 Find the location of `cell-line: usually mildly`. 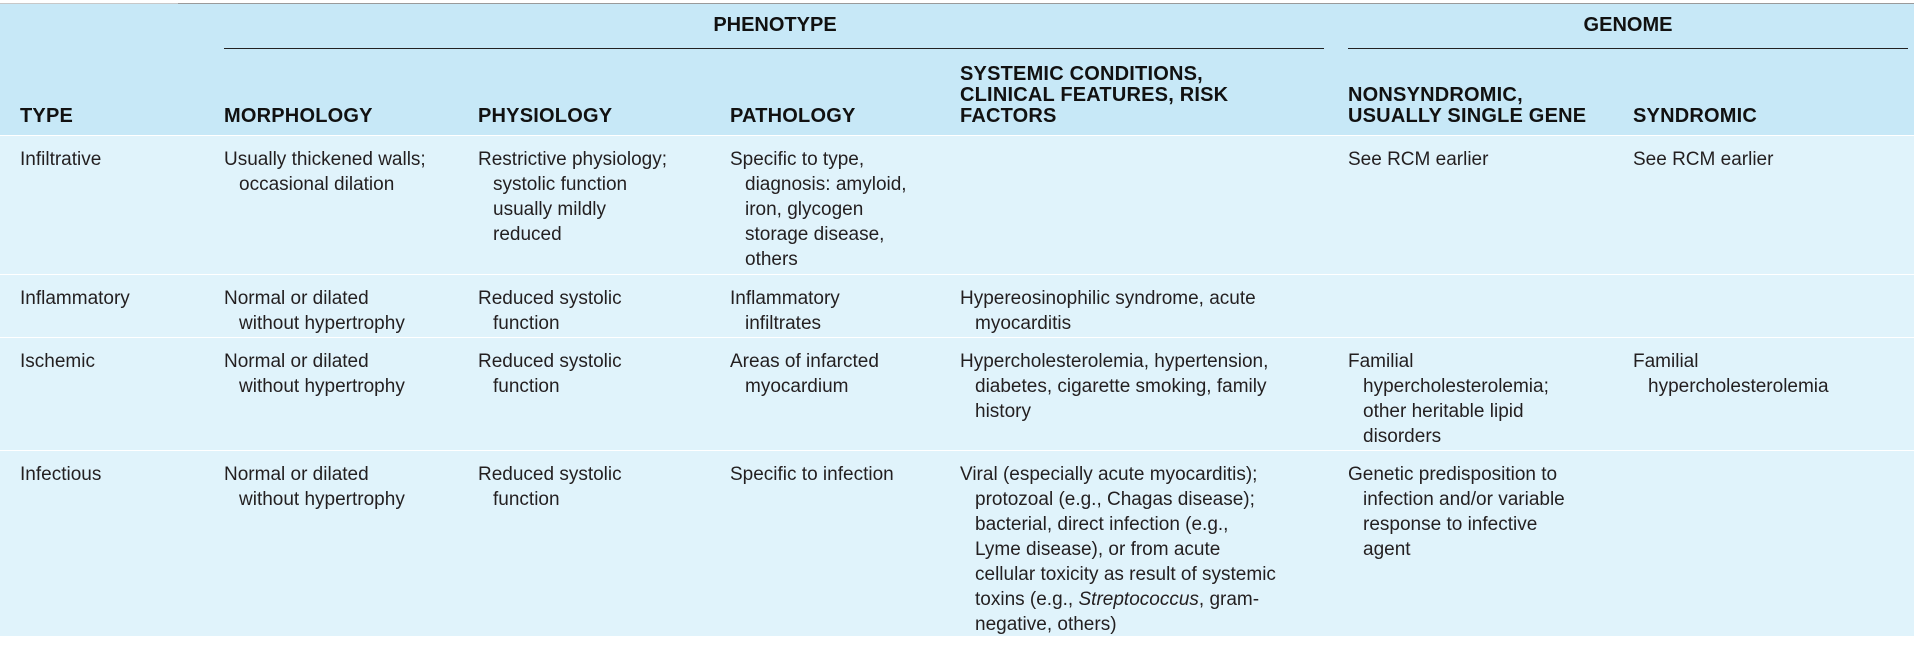

cell-line: usually mildly is located at coordinates (549, 209).